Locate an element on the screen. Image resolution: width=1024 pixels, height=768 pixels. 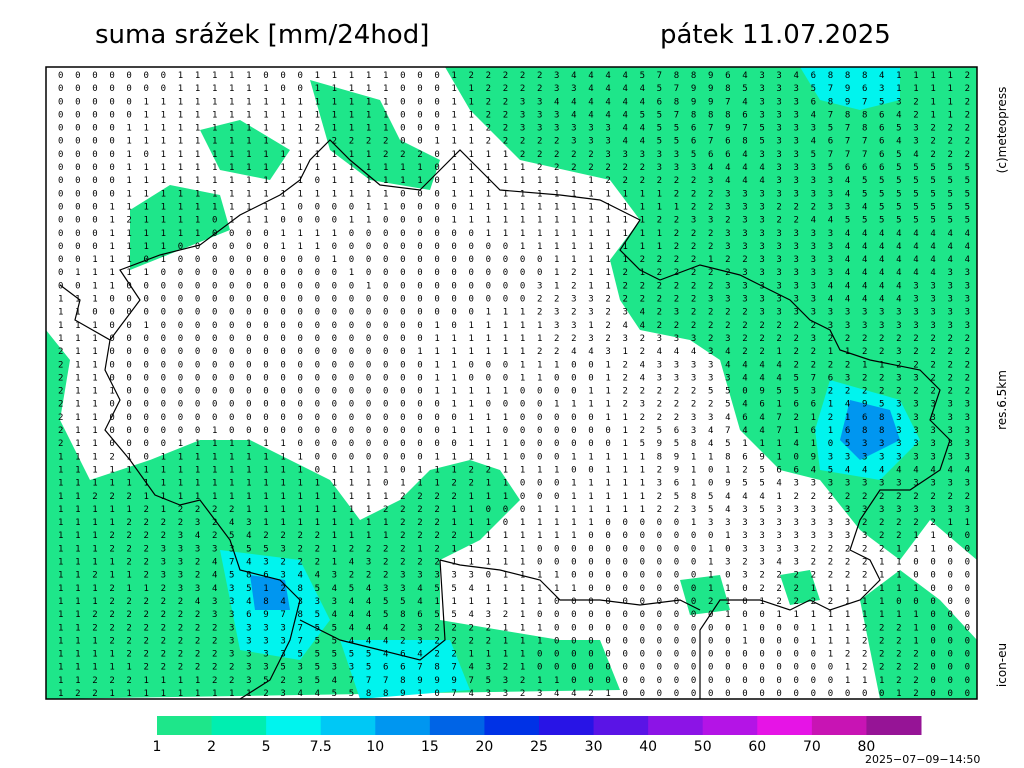
legend-label: 1 is located at coordinates (157, 747).